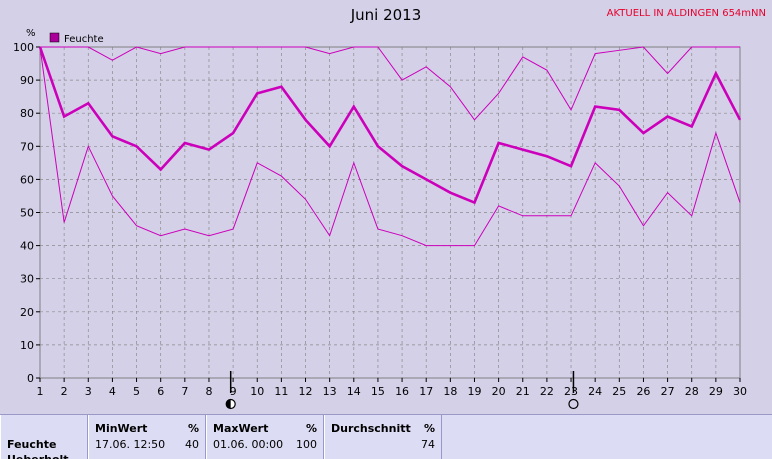  Describe the element at coordinates (27, 312) in the screenshot. I see `y-tick-label: 20` at that location.